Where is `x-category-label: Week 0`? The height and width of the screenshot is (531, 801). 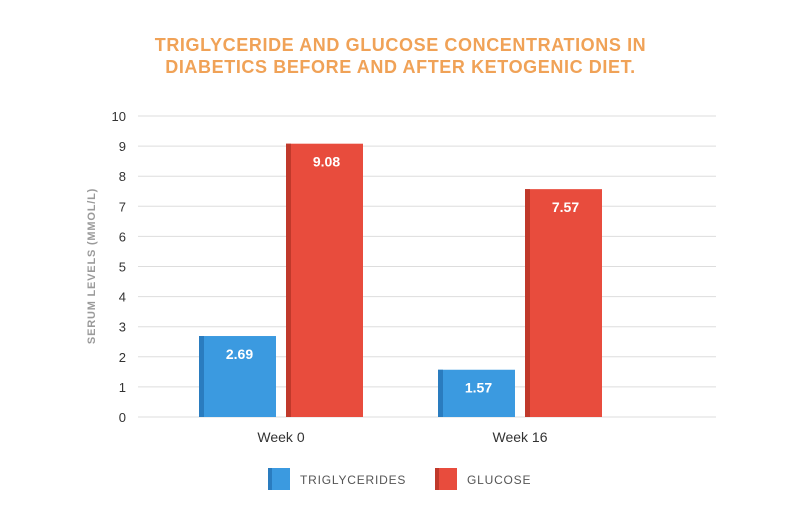 x-category-label: Week 0 is located at coordinates (280, 437).